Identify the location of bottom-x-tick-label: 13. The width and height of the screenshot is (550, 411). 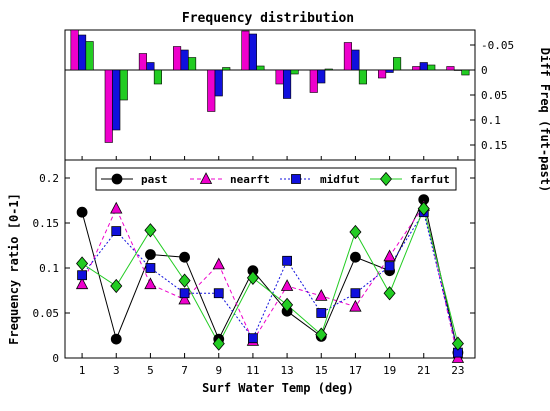
(286, 370).